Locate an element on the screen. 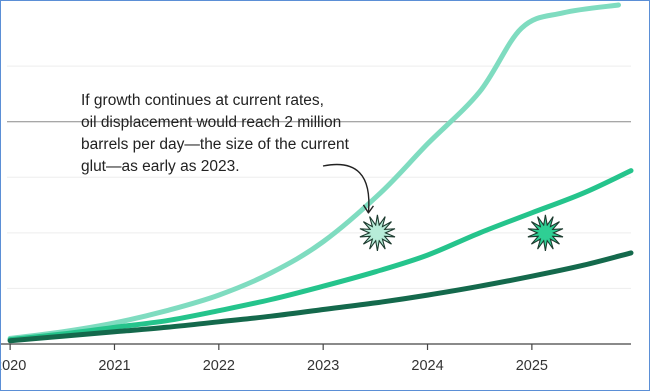 Image resolution: width=650 pixels, height=391 pixels. annotation-line: If growth continues at current rates, is located at coordinates (202, 100).